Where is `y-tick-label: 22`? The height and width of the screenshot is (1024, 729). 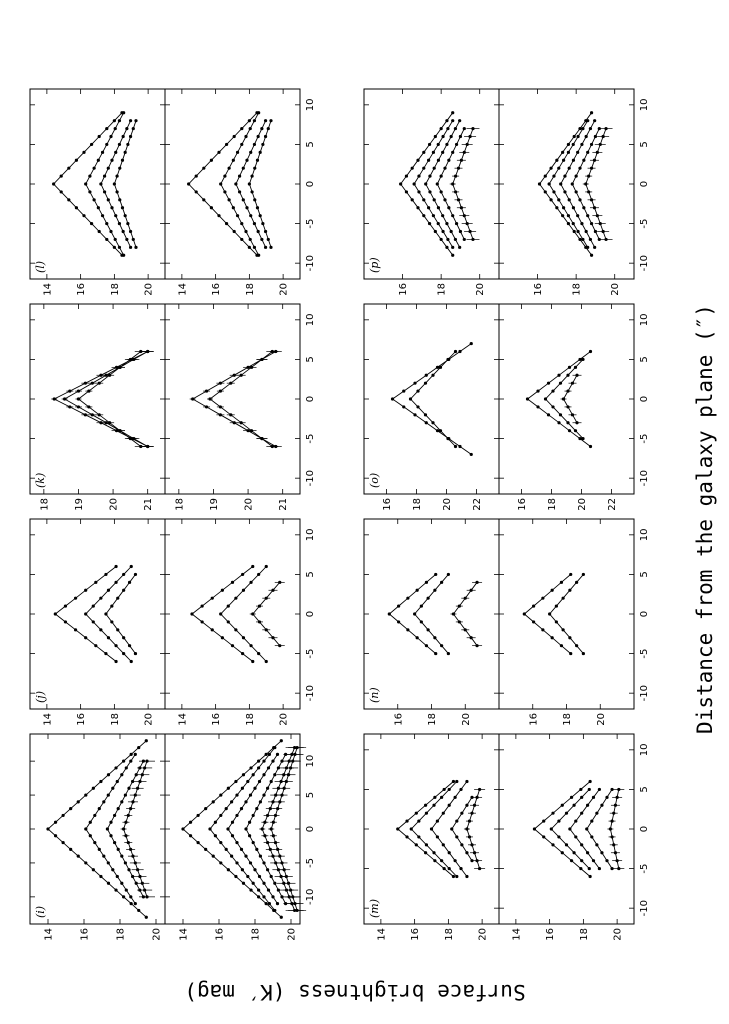
y-tick-label: 22 is located at coordinates (477, 504).